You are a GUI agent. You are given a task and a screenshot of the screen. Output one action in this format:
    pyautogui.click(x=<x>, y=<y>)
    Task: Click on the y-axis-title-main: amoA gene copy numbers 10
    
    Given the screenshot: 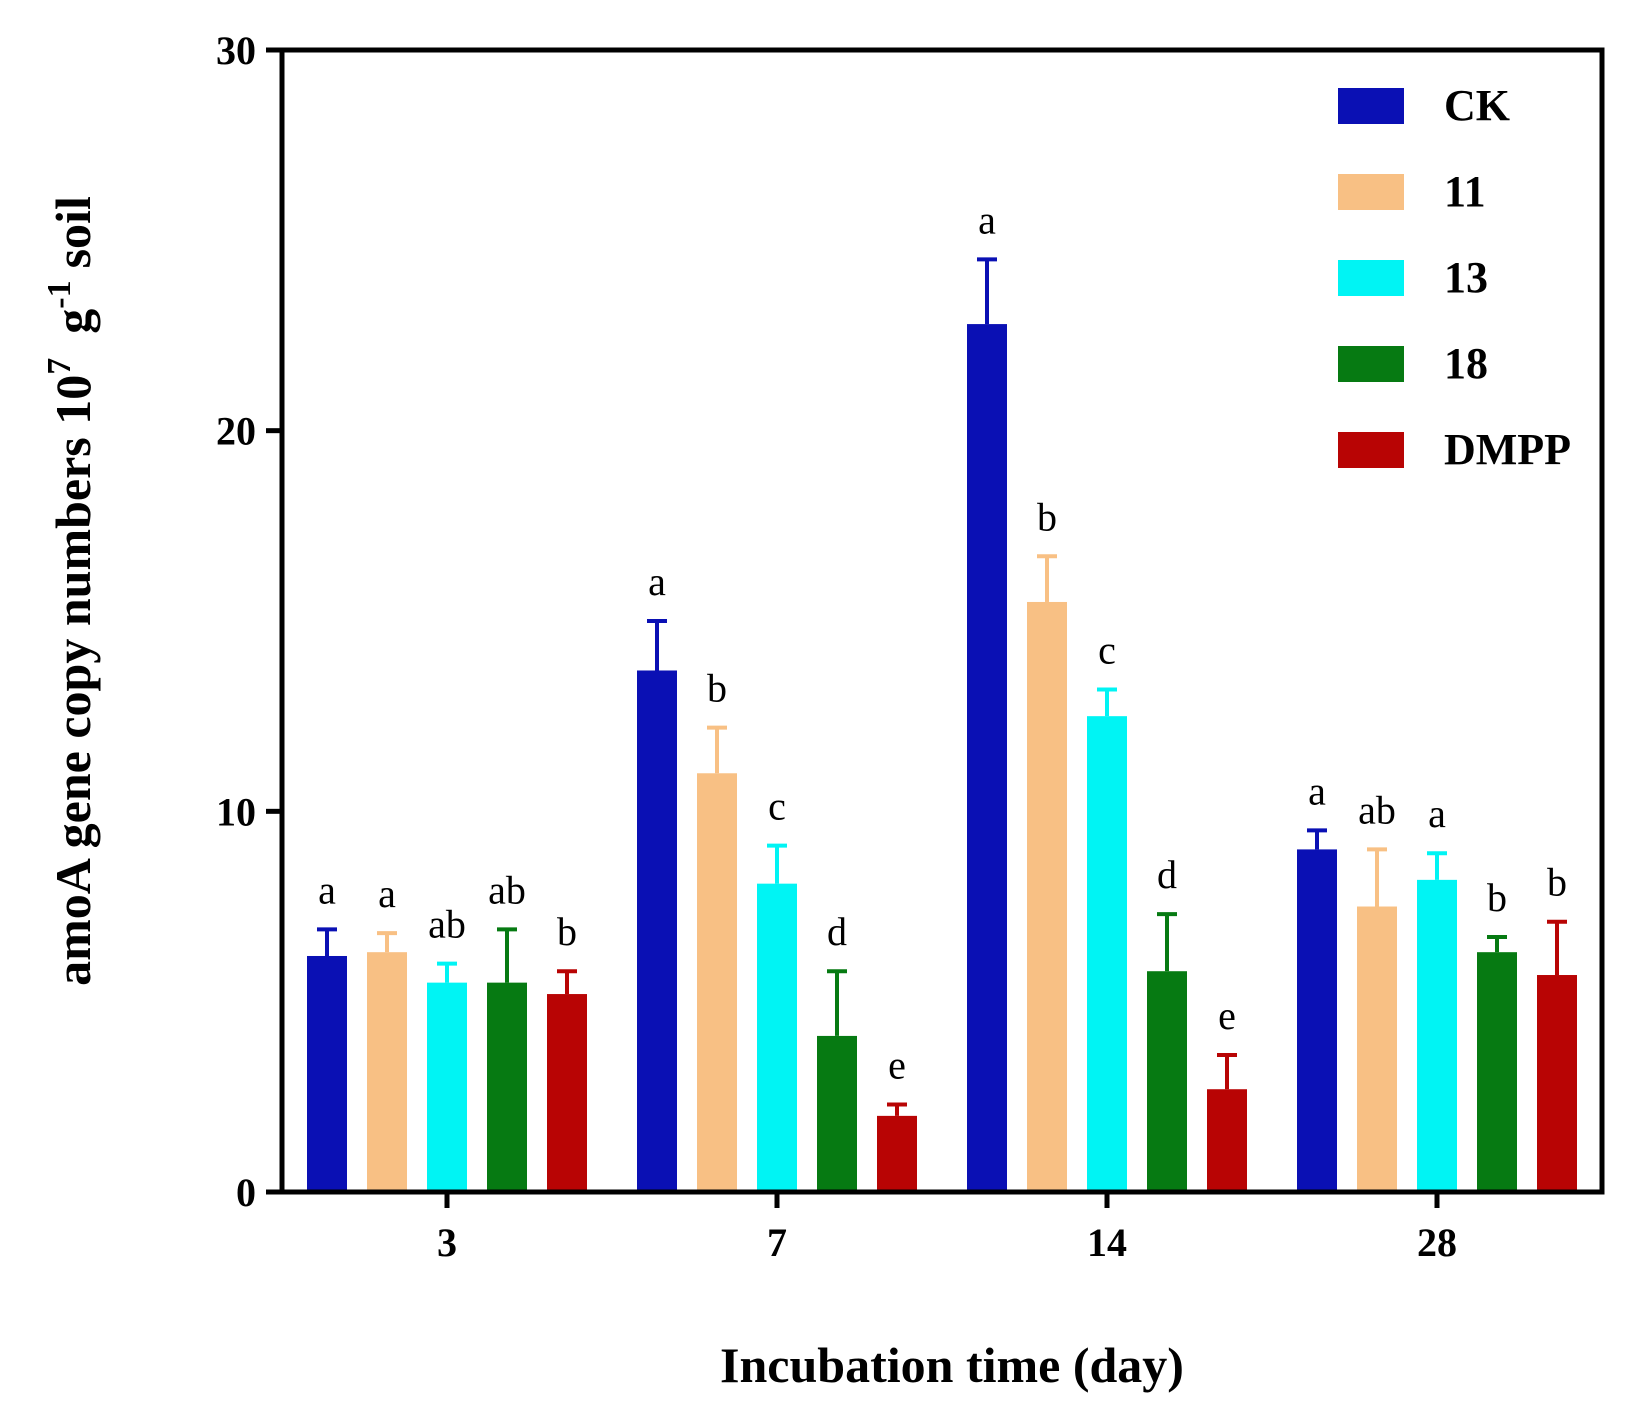 What is the action you would take?
    pyautogui.click(x=73, y=680)
    